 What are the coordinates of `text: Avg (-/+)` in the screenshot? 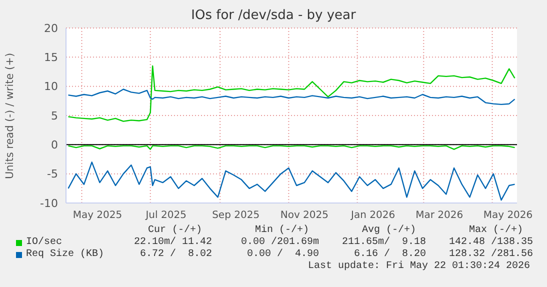 It's located at (388, 230).